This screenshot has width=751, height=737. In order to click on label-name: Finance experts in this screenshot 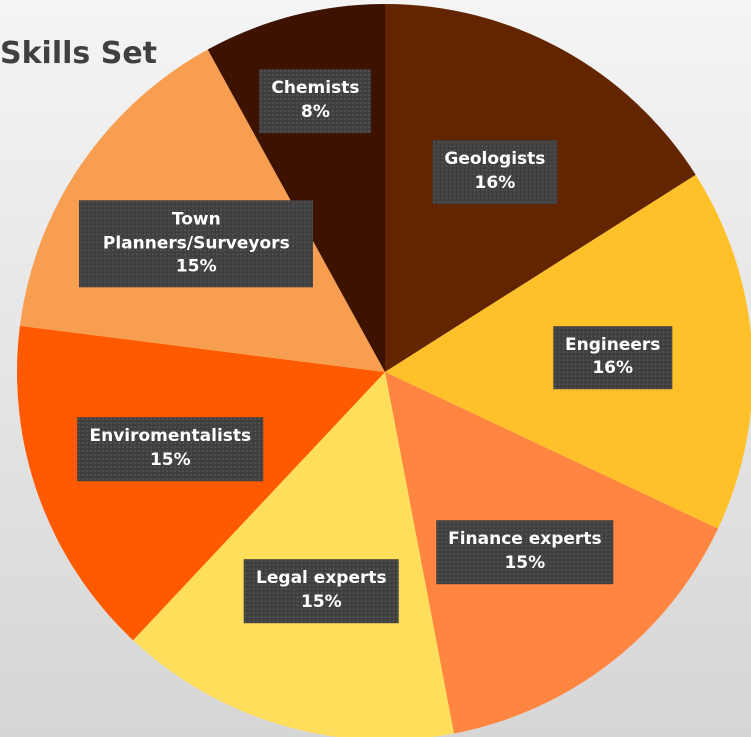, I will do `click(525, 539)`.